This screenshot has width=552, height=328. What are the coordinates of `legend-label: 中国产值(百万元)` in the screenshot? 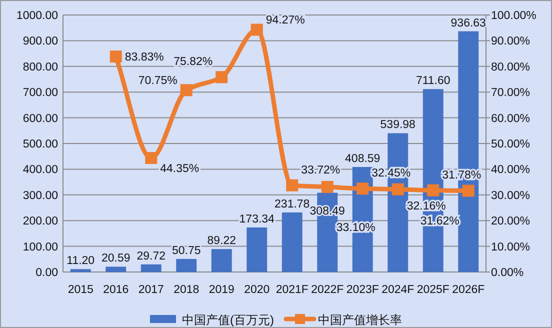 It's located at (228, 320).